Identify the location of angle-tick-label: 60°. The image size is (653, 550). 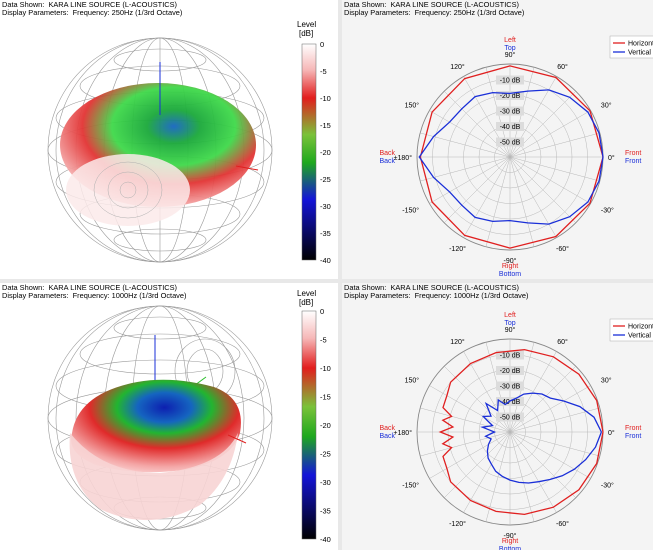
(562, 67).